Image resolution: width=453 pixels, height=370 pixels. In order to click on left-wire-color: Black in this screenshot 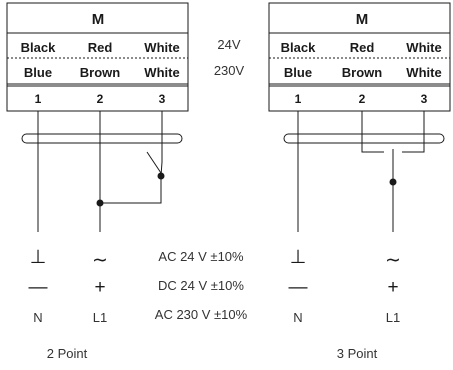, I will do `click(38, 47)`.